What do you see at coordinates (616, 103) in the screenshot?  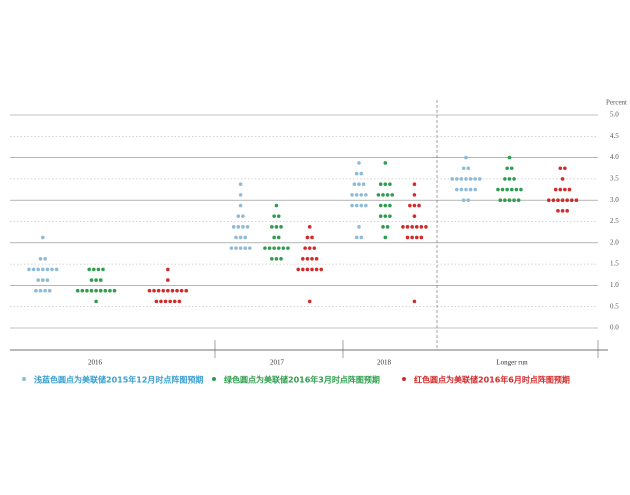 I see `y-axis-label: Percent` at bounding box center [616, 103].